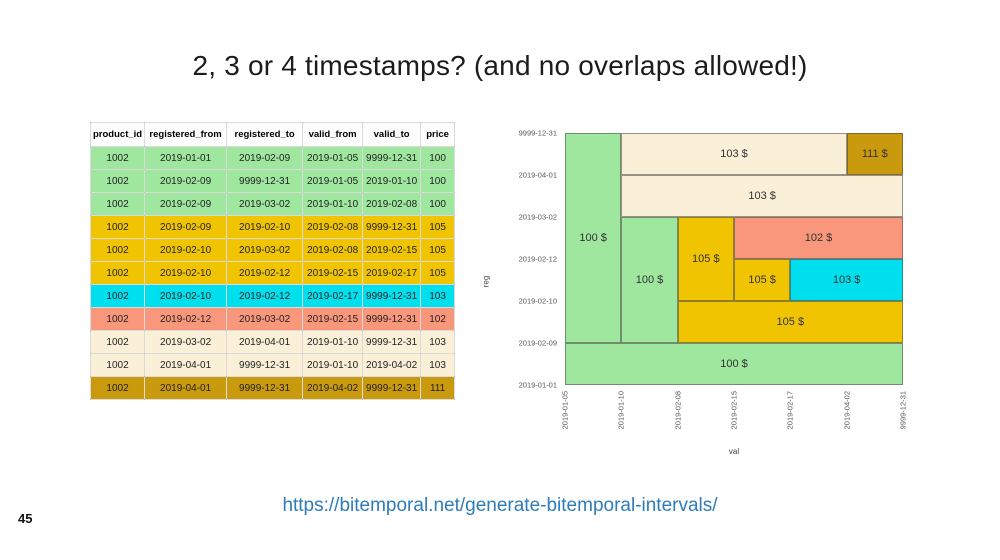 The image size is (1000, 560). I want to click on table-cell: 2019-02-17, so click(392, 273).